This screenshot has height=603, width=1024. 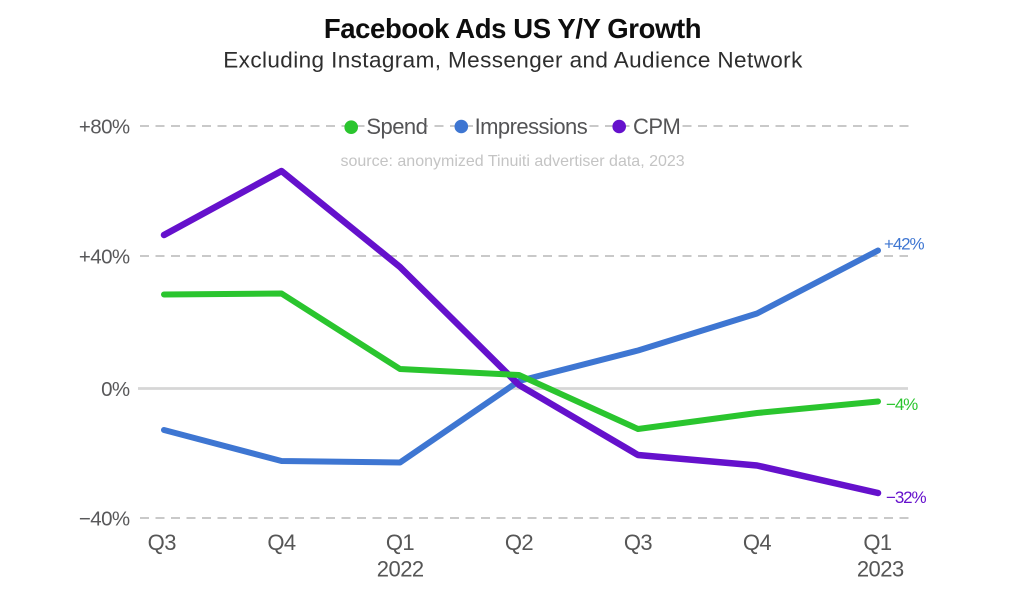 What do you see at coordinates (519, 542) in the screenshot?
I see `svg-text: Q2` at bounding box center [519, 542].